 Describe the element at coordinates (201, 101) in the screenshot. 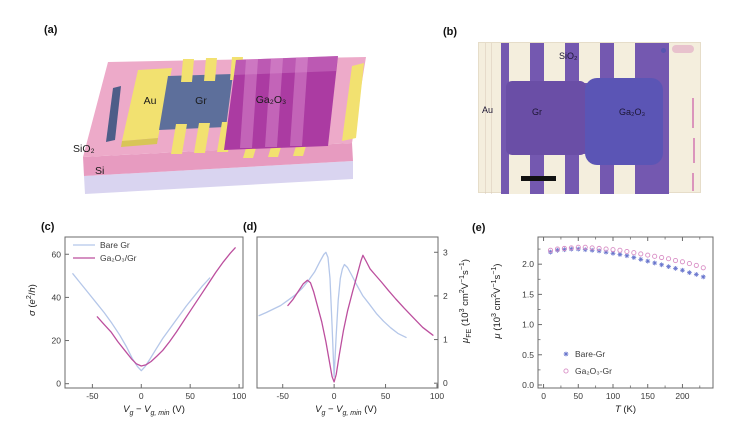

I see `gr-label: Gr` at that location.